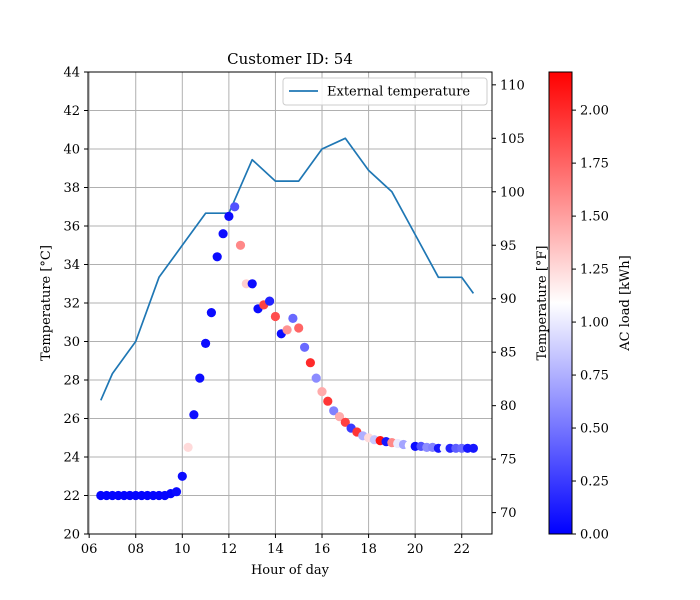 This screenshot has height=600, width=700. I want to click on left-y-tick-label: 44, so click(71, 73).